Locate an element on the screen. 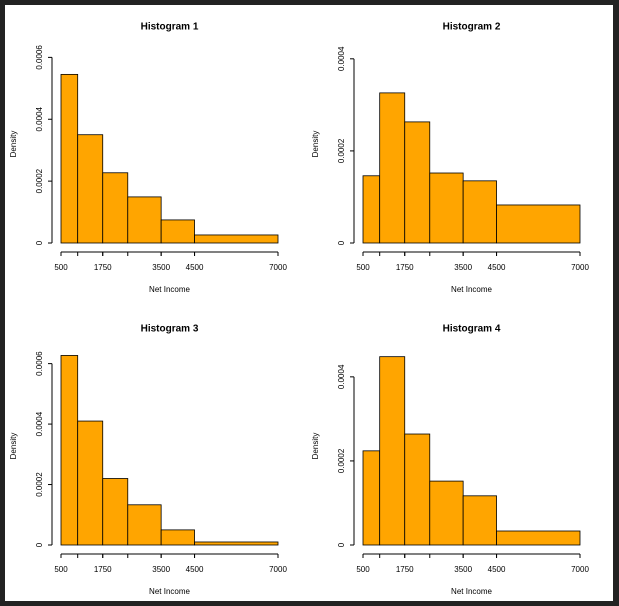 The width and height of the screenshot is (619, 606). chart-title: Histogram 1 is located at coordinates (170, 27).